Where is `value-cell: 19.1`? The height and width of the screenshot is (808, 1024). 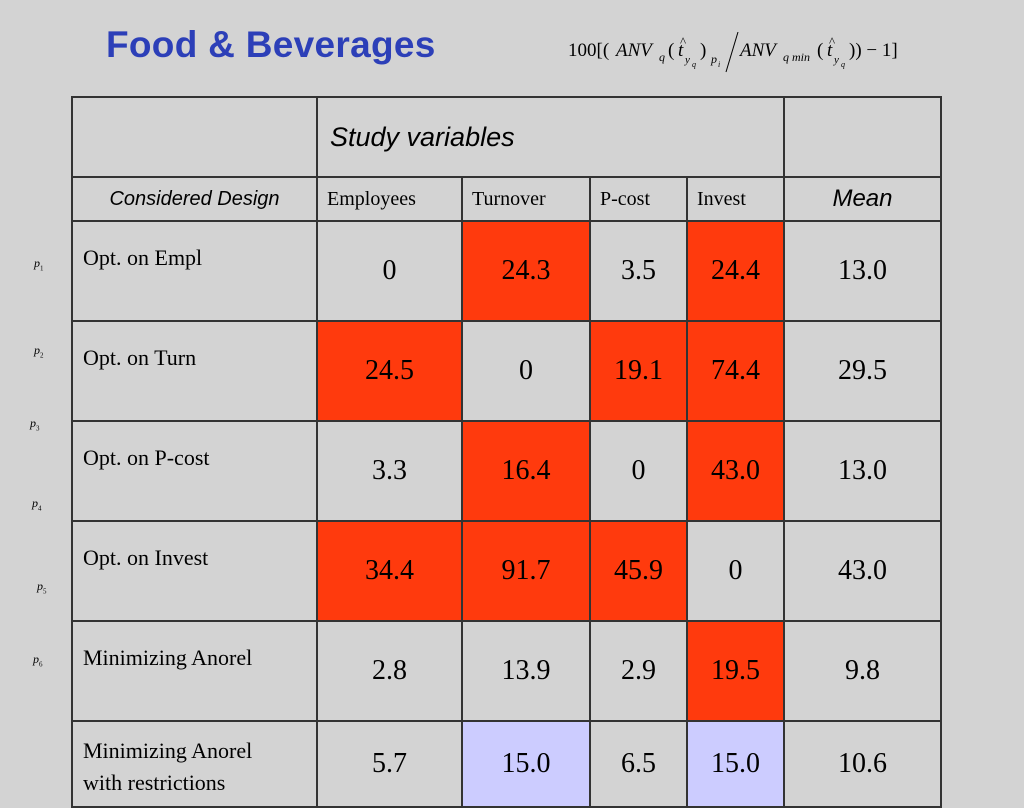 value-cell: 19.1 is located at coordinates (638, 371).